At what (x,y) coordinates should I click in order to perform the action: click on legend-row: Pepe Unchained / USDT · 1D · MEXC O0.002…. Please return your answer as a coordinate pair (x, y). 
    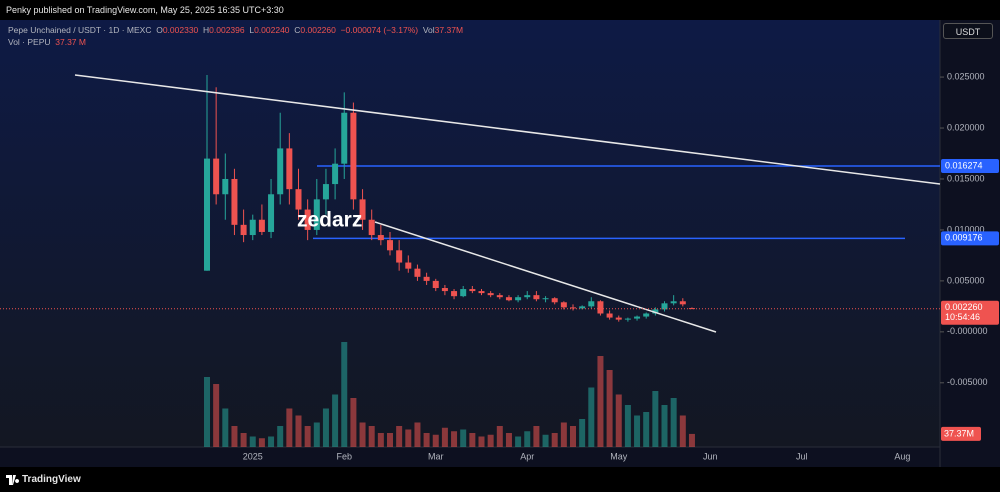
    Looking at the image, I should click on (235, 30).